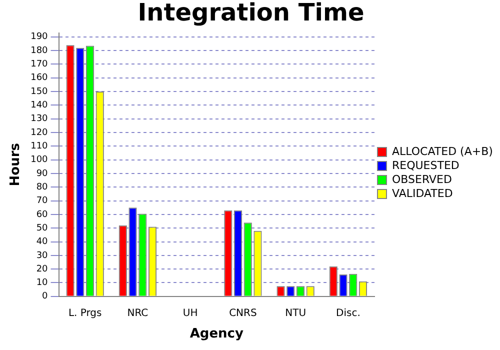 The height and width of the screenshot is (350, 500). I want to click on y-tick-label: 160, so click(39, 78).